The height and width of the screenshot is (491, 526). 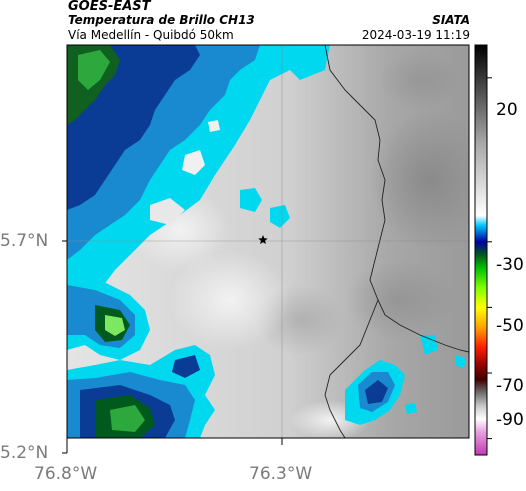 I want to click on lon-tick-label: 76.8°W, so click(x=66, y=474).